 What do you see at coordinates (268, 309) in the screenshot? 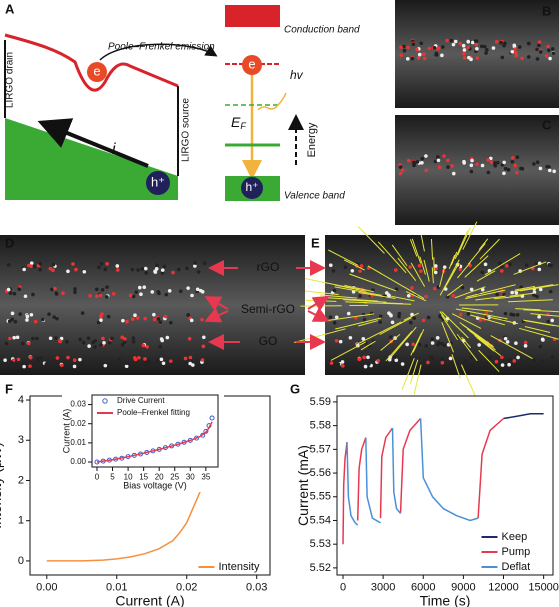
I see `layer-label: Semi-rGO` at bounding box center [268, 309].